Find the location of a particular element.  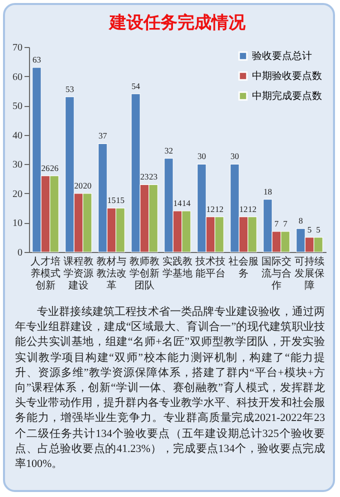

x-tick-label: 可持续发展保障 is located at coordinates (309, 274).